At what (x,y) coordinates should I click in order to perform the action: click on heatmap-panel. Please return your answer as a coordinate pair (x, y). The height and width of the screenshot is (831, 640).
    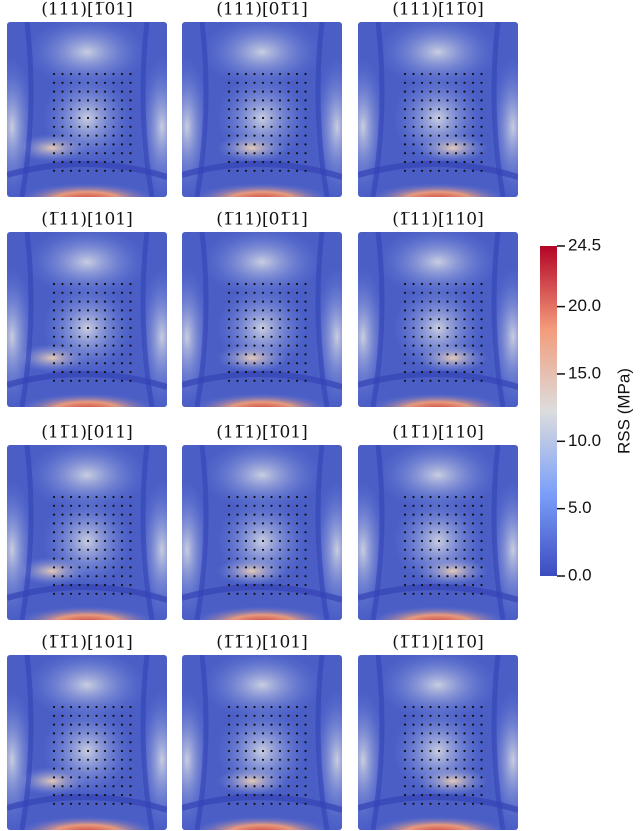
    Looking at the image, I should click on (262, 109).